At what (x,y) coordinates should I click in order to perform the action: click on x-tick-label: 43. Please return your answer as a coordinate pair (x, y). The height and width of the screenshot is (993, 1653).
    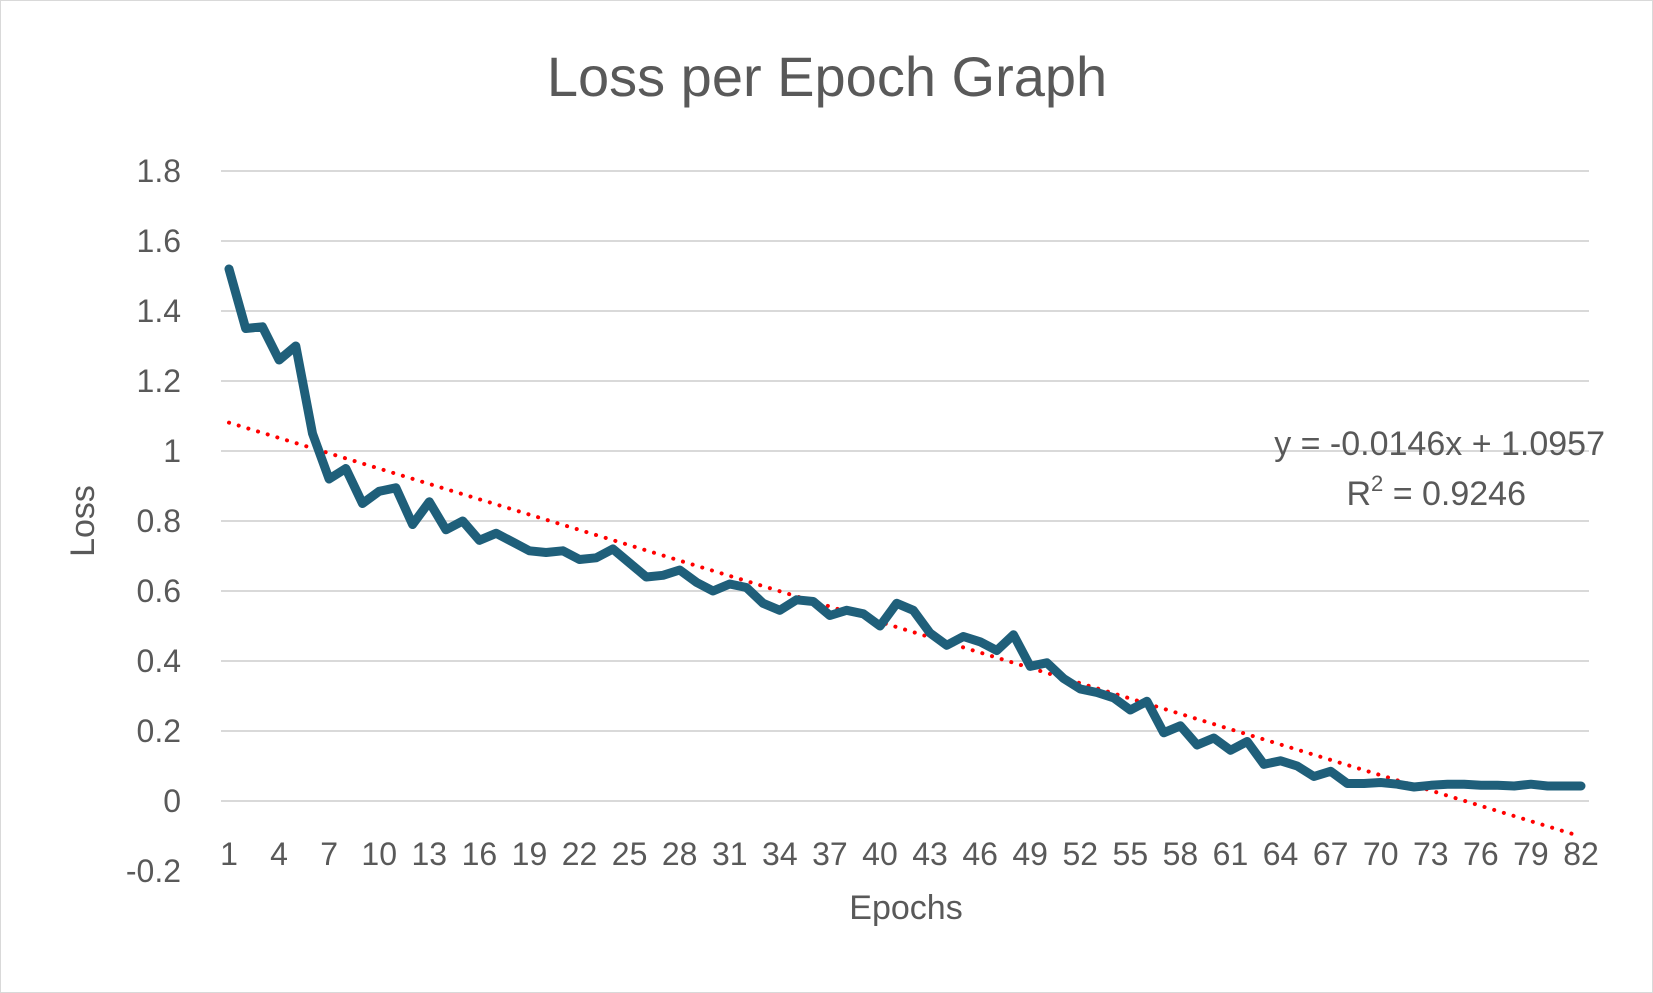
    Looking at the image, I should click on (930, 854).